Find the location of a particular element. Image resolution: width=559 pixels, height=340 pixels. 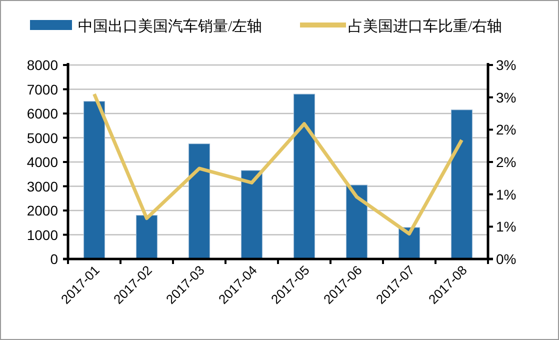

y-tick-label: 2000 is located at coordinates (42, 210).